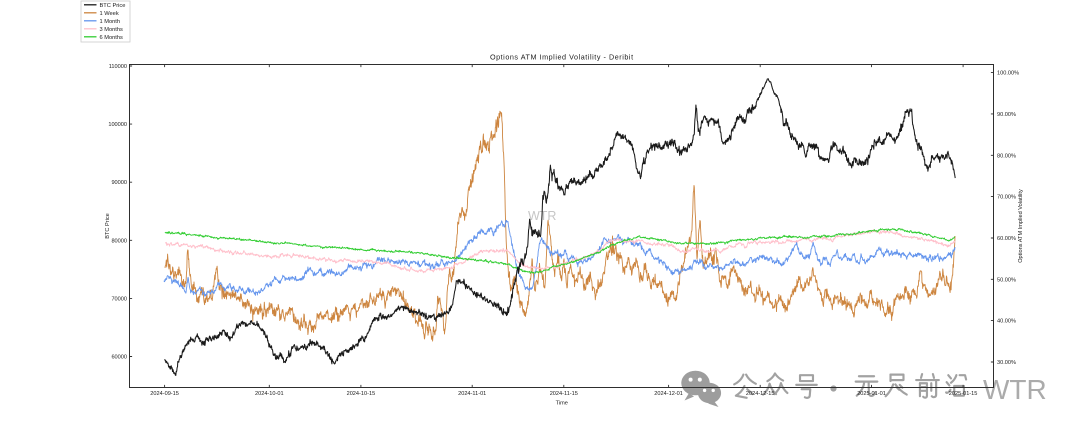 Image resolution: width=1080 pixels, height=432 pixels. Describe the element at coordinates (472, 394) in the screenshot. I see `svg-text: 2024-11-01` at that location.